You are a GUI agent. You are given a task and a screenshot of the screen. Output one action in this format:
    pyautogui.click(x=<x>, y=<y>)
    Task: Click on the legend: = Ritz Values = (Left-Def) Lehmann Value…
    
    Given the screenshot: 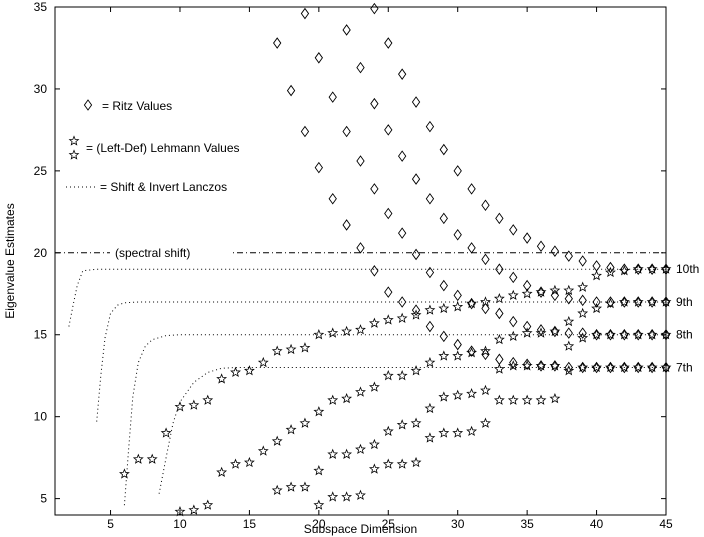 What is the action you would take?
    pyautogui.click(x=153, y=146)
    